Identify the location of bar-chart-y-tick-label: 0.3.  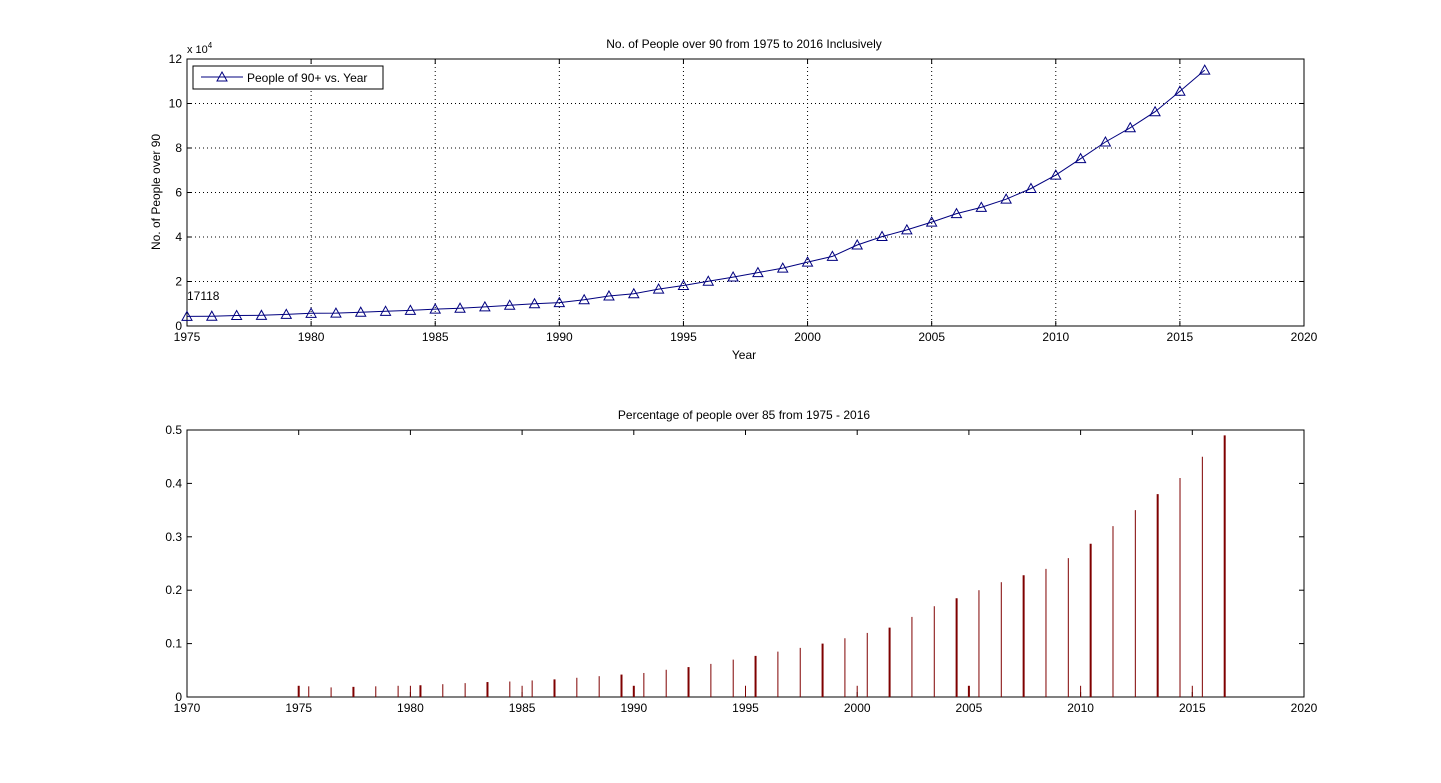
(173, 537).